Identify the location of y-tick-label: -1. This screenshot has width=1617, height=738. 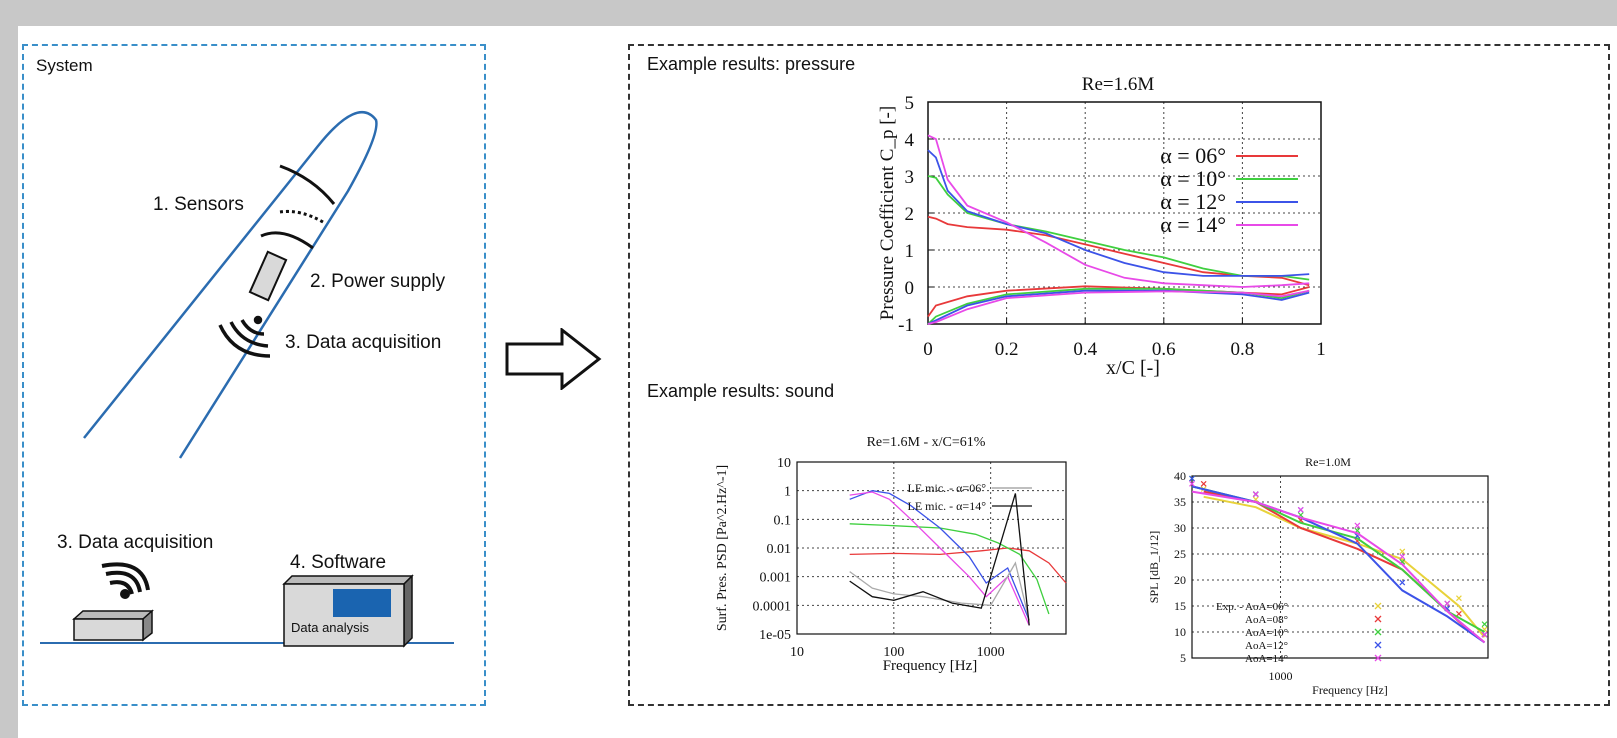
(906, 325).